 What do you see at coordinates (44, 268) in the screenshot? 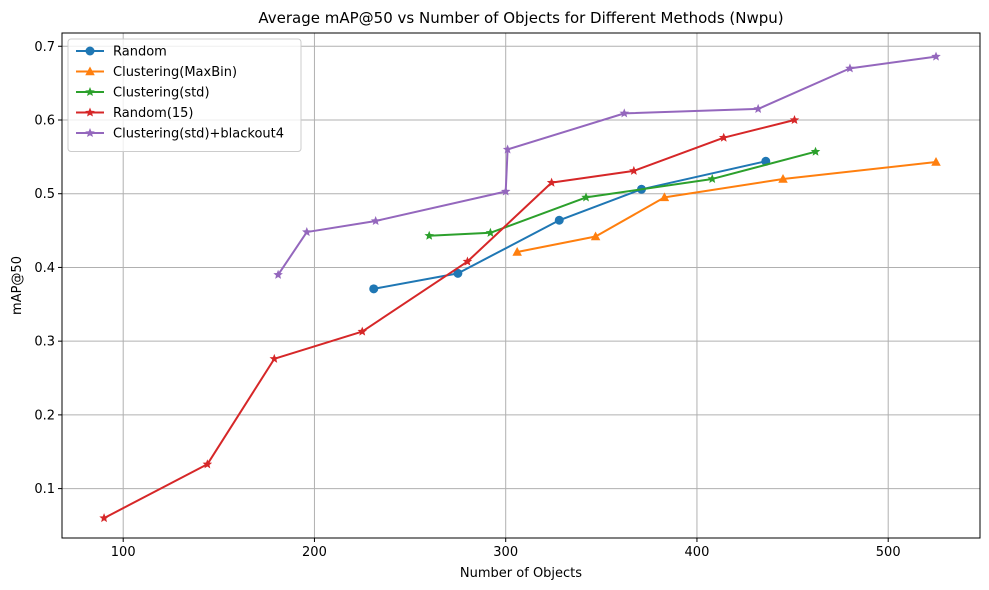
I see `y-tick-label: 0.4` at bounding box center [44, 268].